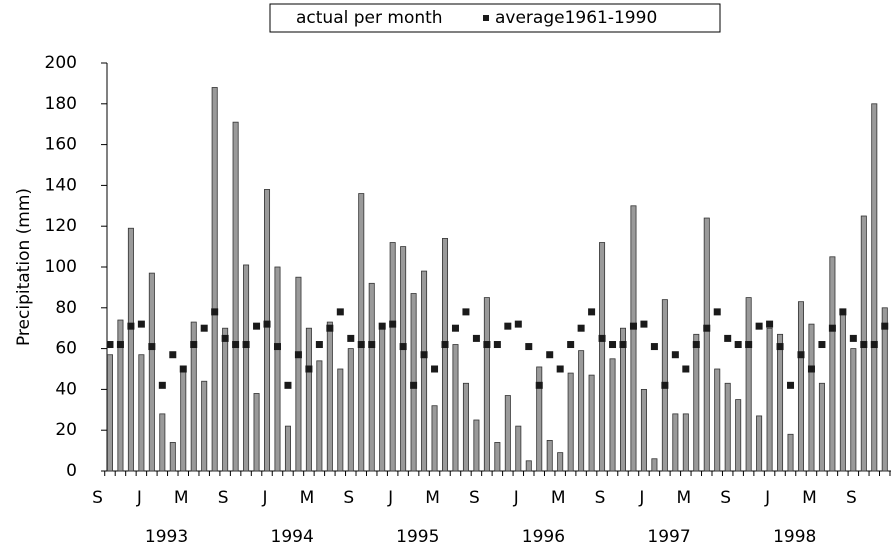  I want to click on x-tick-label: J, so click(390, 498).